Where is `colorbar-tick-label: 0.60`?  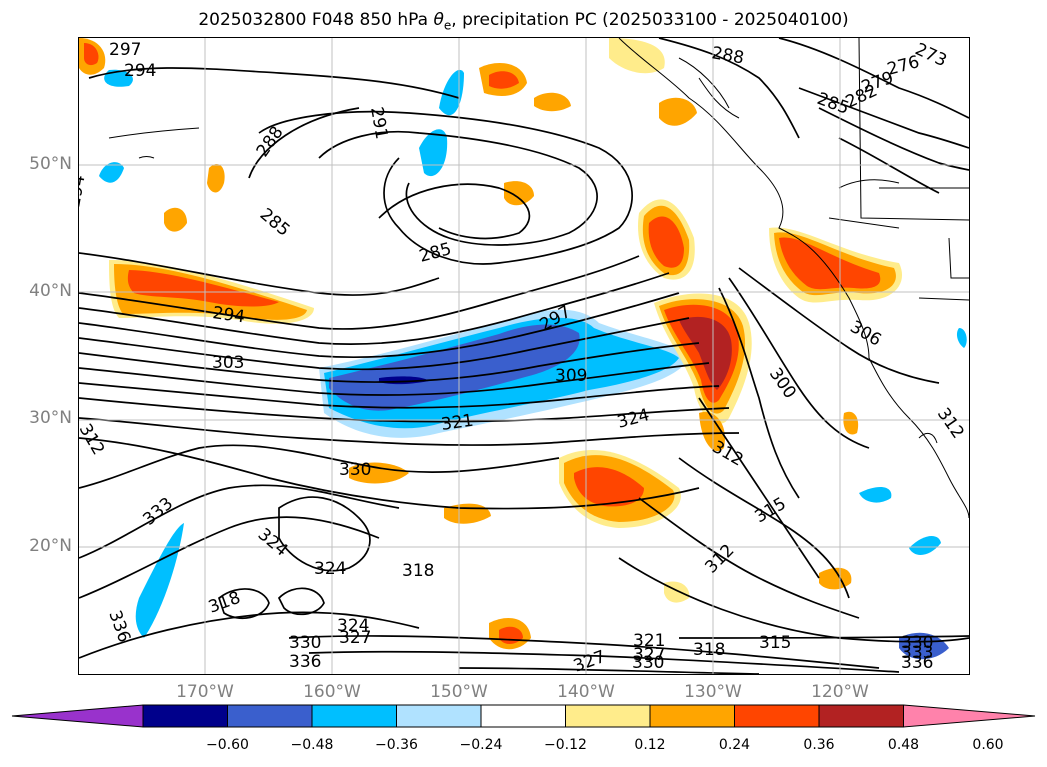 colorbar-tick-label: 0.60 is located at coordinates (988, 745).